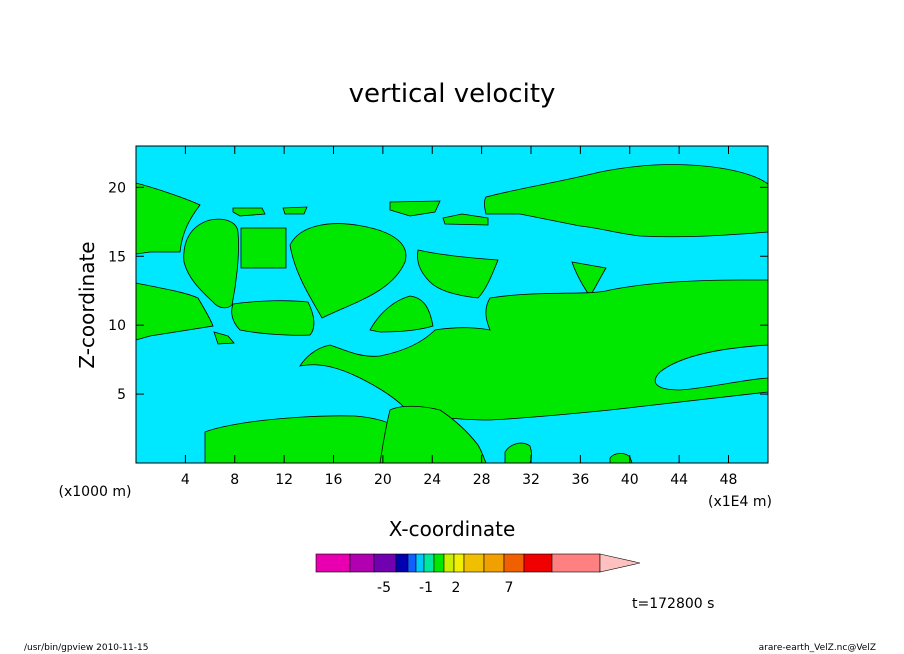 The height and width of the screenshot is (654, 904). I want to click on colorbar-label: -5, so click(384, 588).